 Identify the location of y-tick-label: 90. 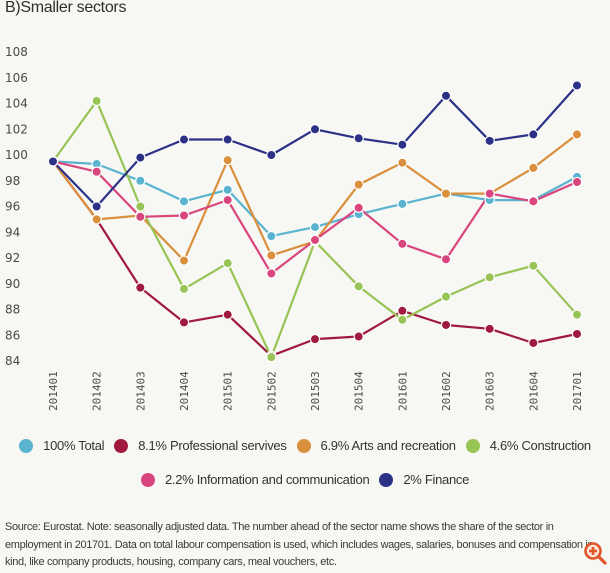
(12, 284).